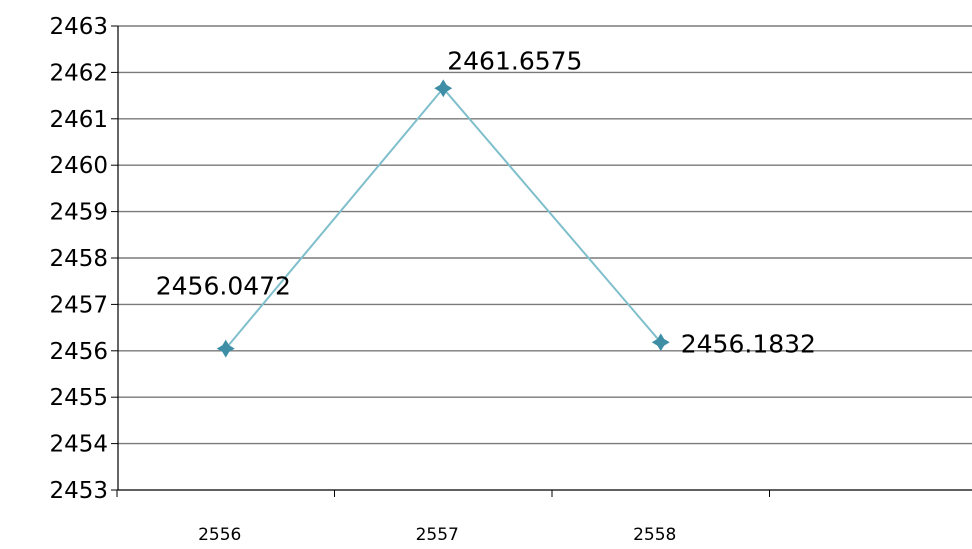  I want to click on y-tick-label: 2453, so click(78, 491).